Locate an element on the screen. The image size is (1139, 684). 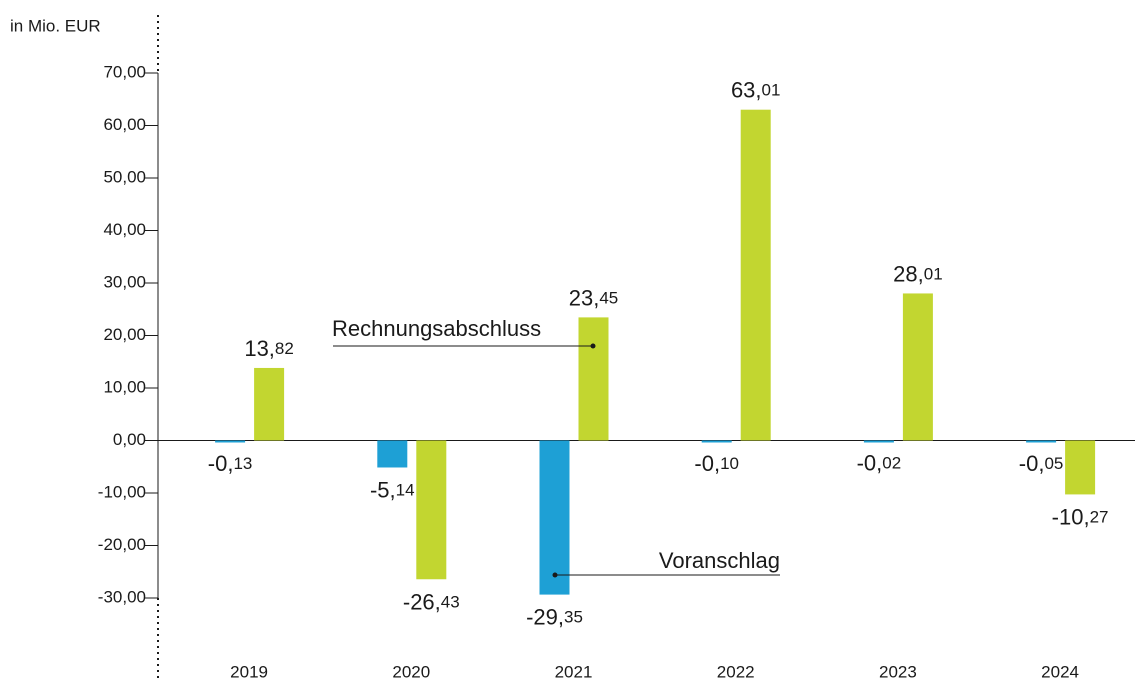
y-tick-label: -30,00 is located at coordinates (122, 596).